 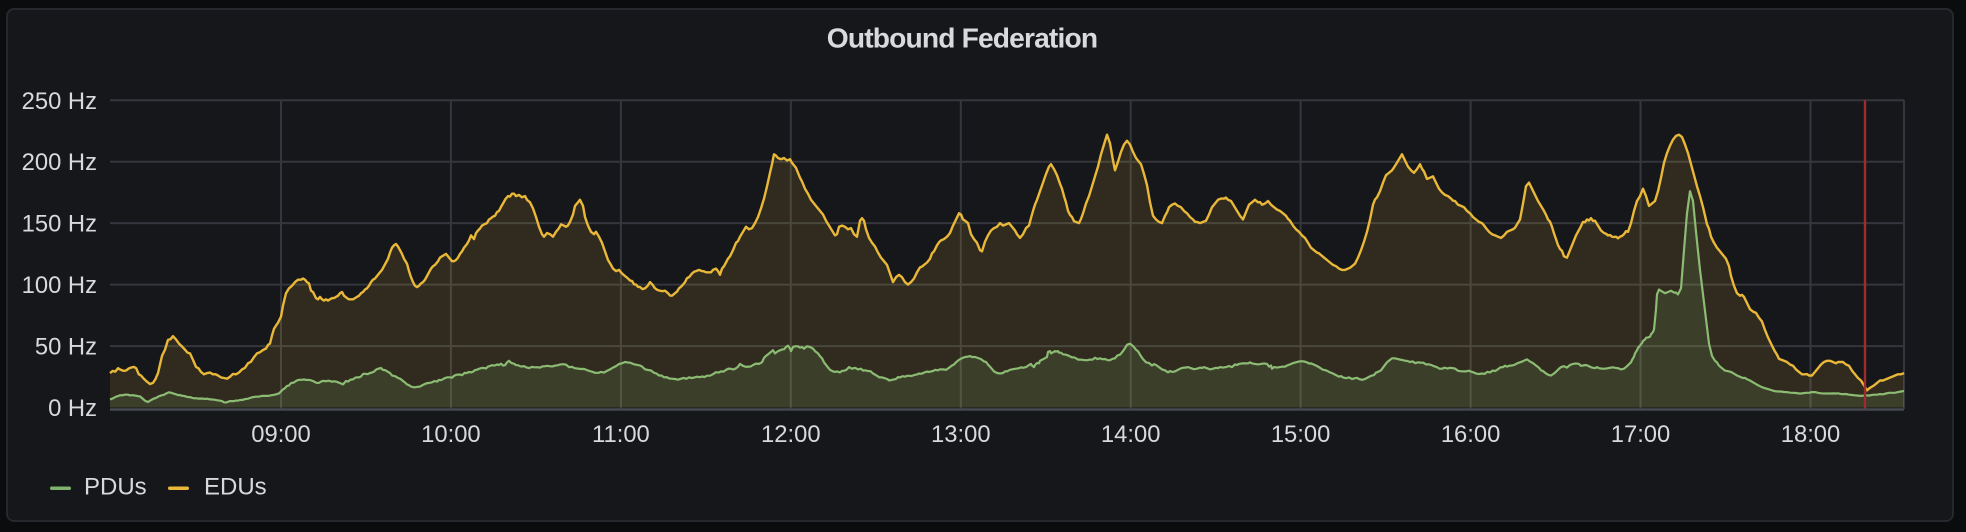 I want to click on svg-text: 14:00, so click(x=1131, y=434).